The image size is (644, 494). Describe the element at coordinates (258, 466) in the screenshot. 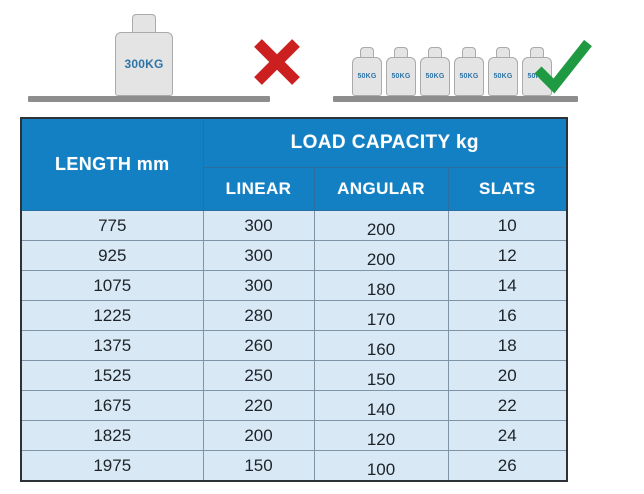

I see `cell-linear: 150` at that location.